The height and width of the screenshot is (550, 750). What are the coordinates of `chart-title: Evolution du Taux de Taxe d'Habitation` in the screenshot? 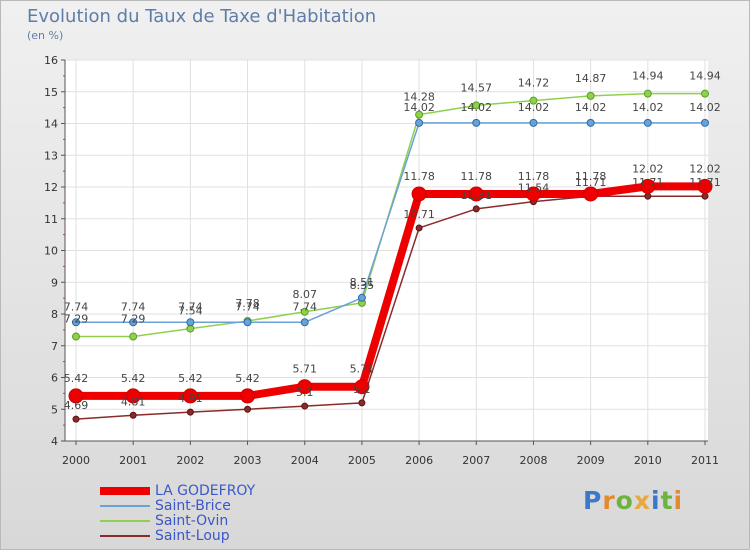 It's located at (202, 16).